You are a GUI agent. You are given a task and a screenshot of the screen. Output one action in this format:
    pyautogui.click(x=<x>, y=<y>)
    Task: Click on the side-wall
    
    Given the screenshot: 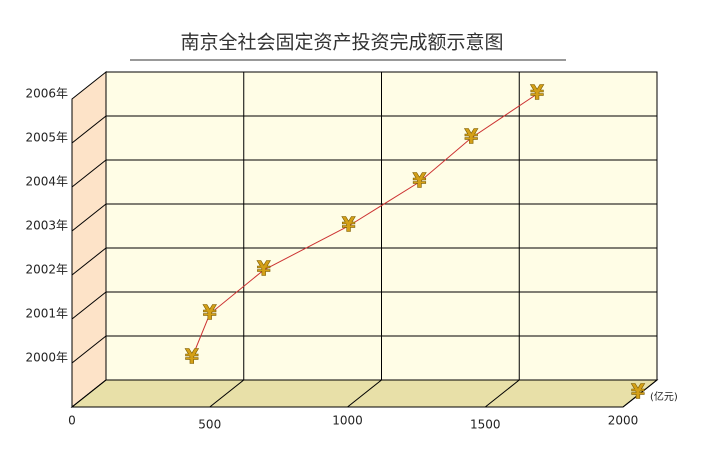 What is the action you would take?
    pyautogui.click(x=89, y=239)
    